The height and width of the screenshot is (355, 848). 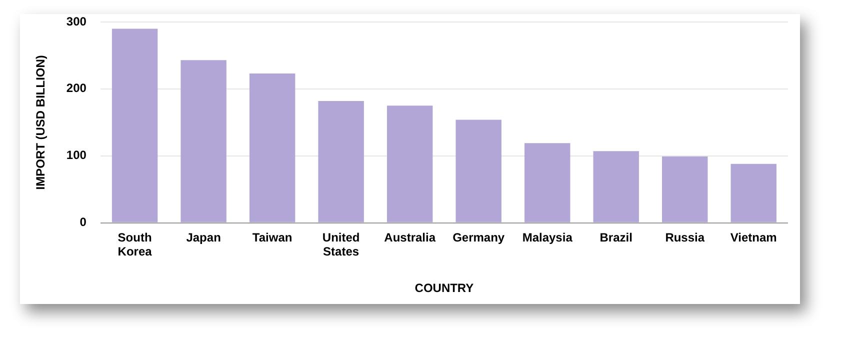 I want to click on x-tick-label: Japan, so click(x=203, y=237).